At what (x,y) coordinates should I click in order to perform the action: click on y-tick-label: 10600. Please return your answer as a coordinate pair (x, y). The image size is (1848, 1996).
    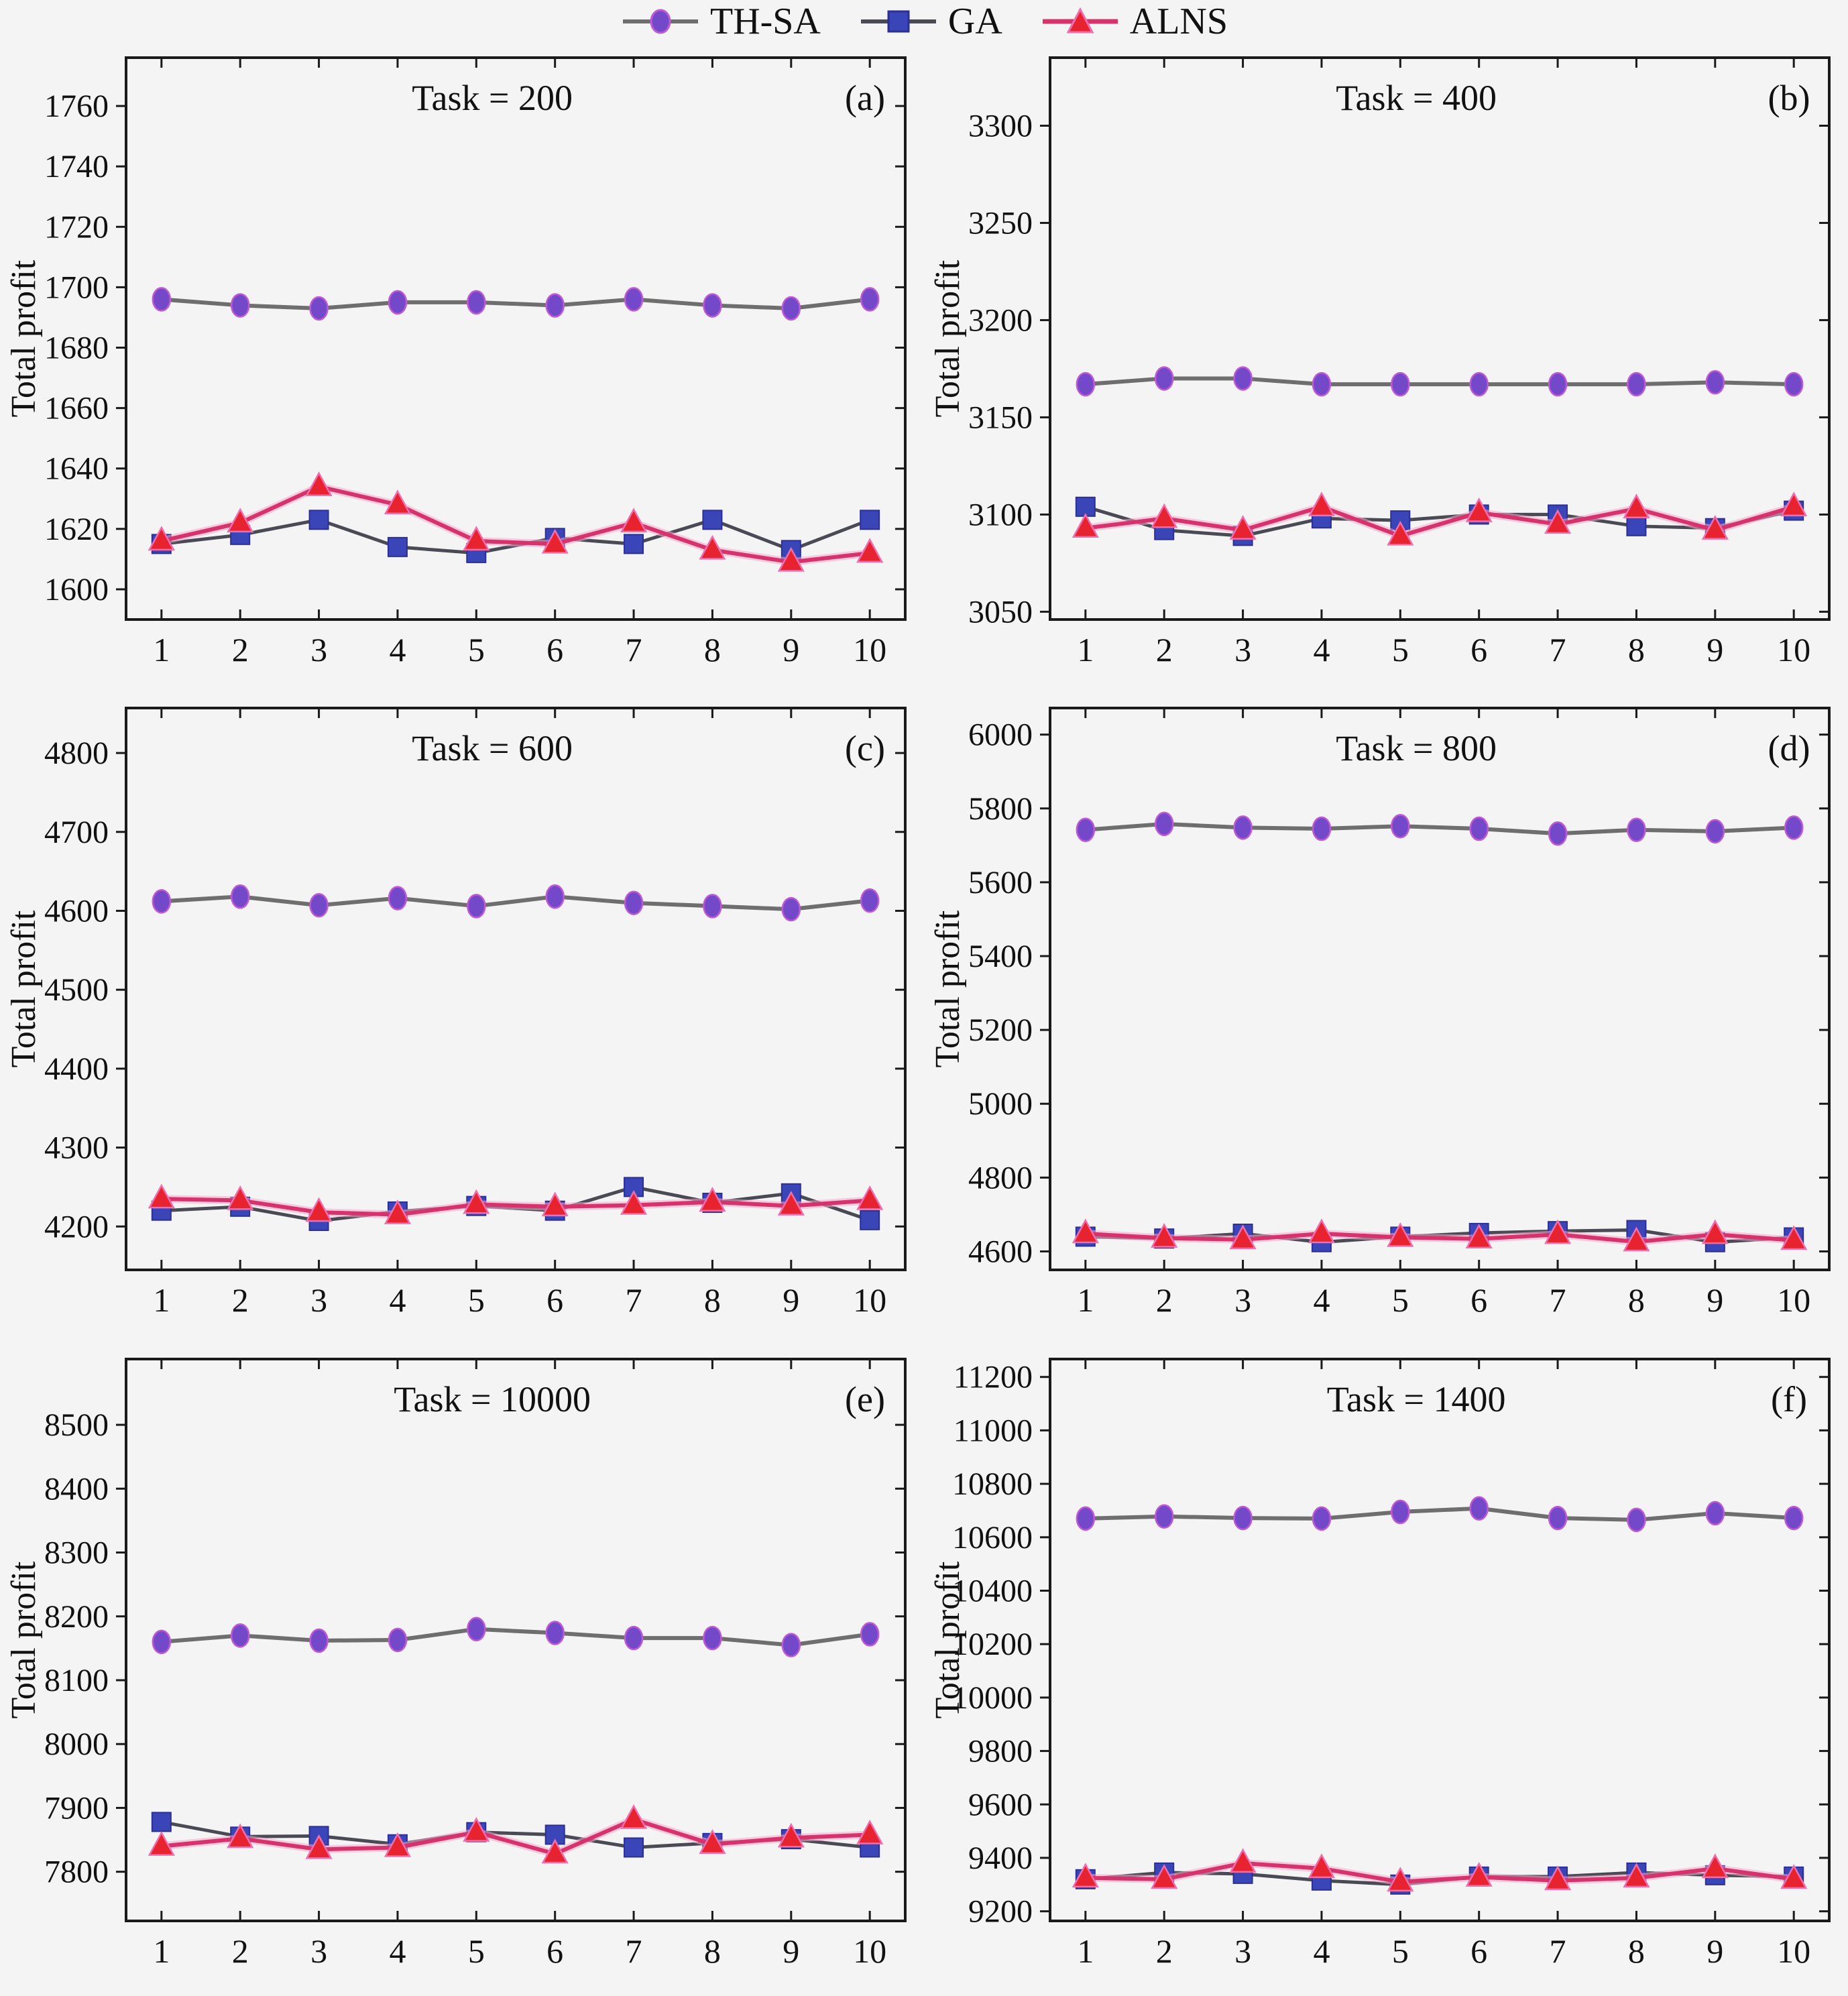
    Looking at the image, I should click on (992, 1537).